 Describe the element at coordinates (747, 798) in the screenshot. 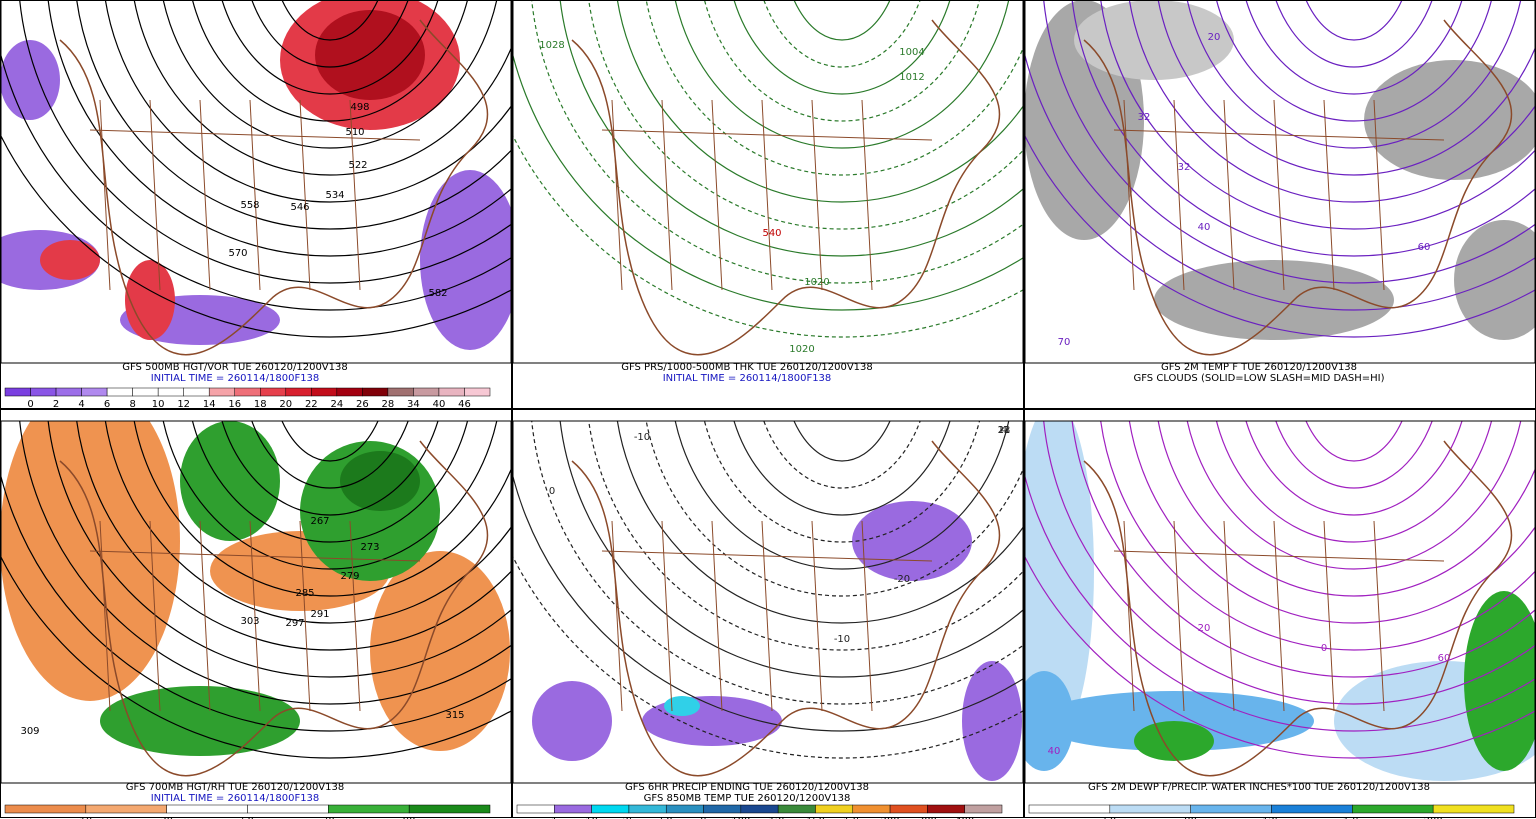

I see `subcaption: GFS 850MB TEMP TUE 260120/1200V138` at that location.